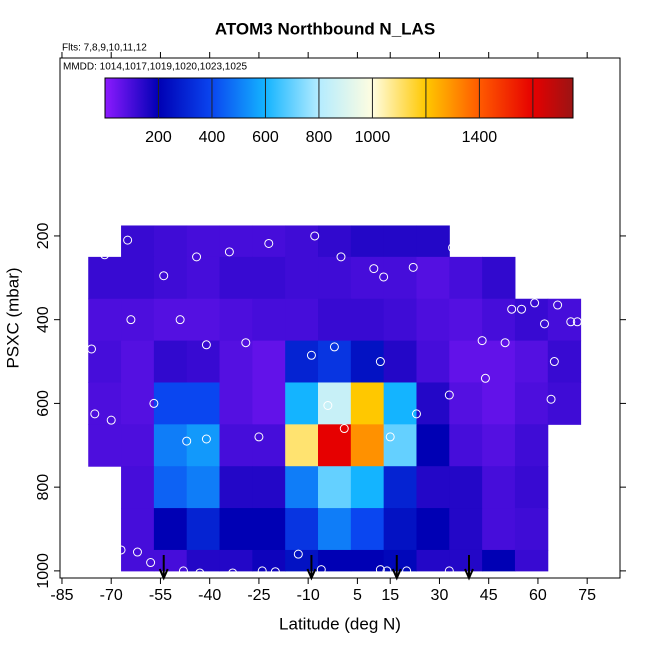 The width and height of the screenshot is (650, 650). I want to click on subtitle: Flts: 7,8,9,10,11,12, so click(104, 48).